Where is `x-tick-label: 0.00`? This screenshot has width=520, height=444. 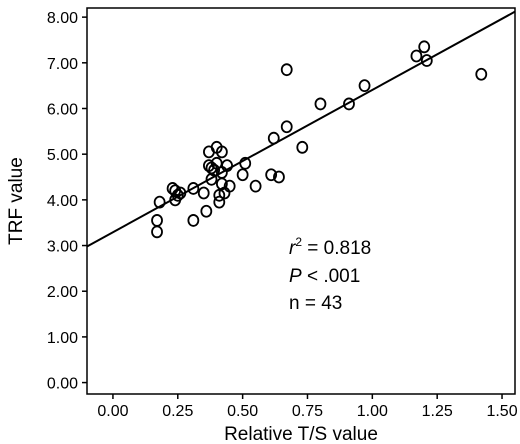 x-tick-label: 0.00 is located at coordinates (112, 411).